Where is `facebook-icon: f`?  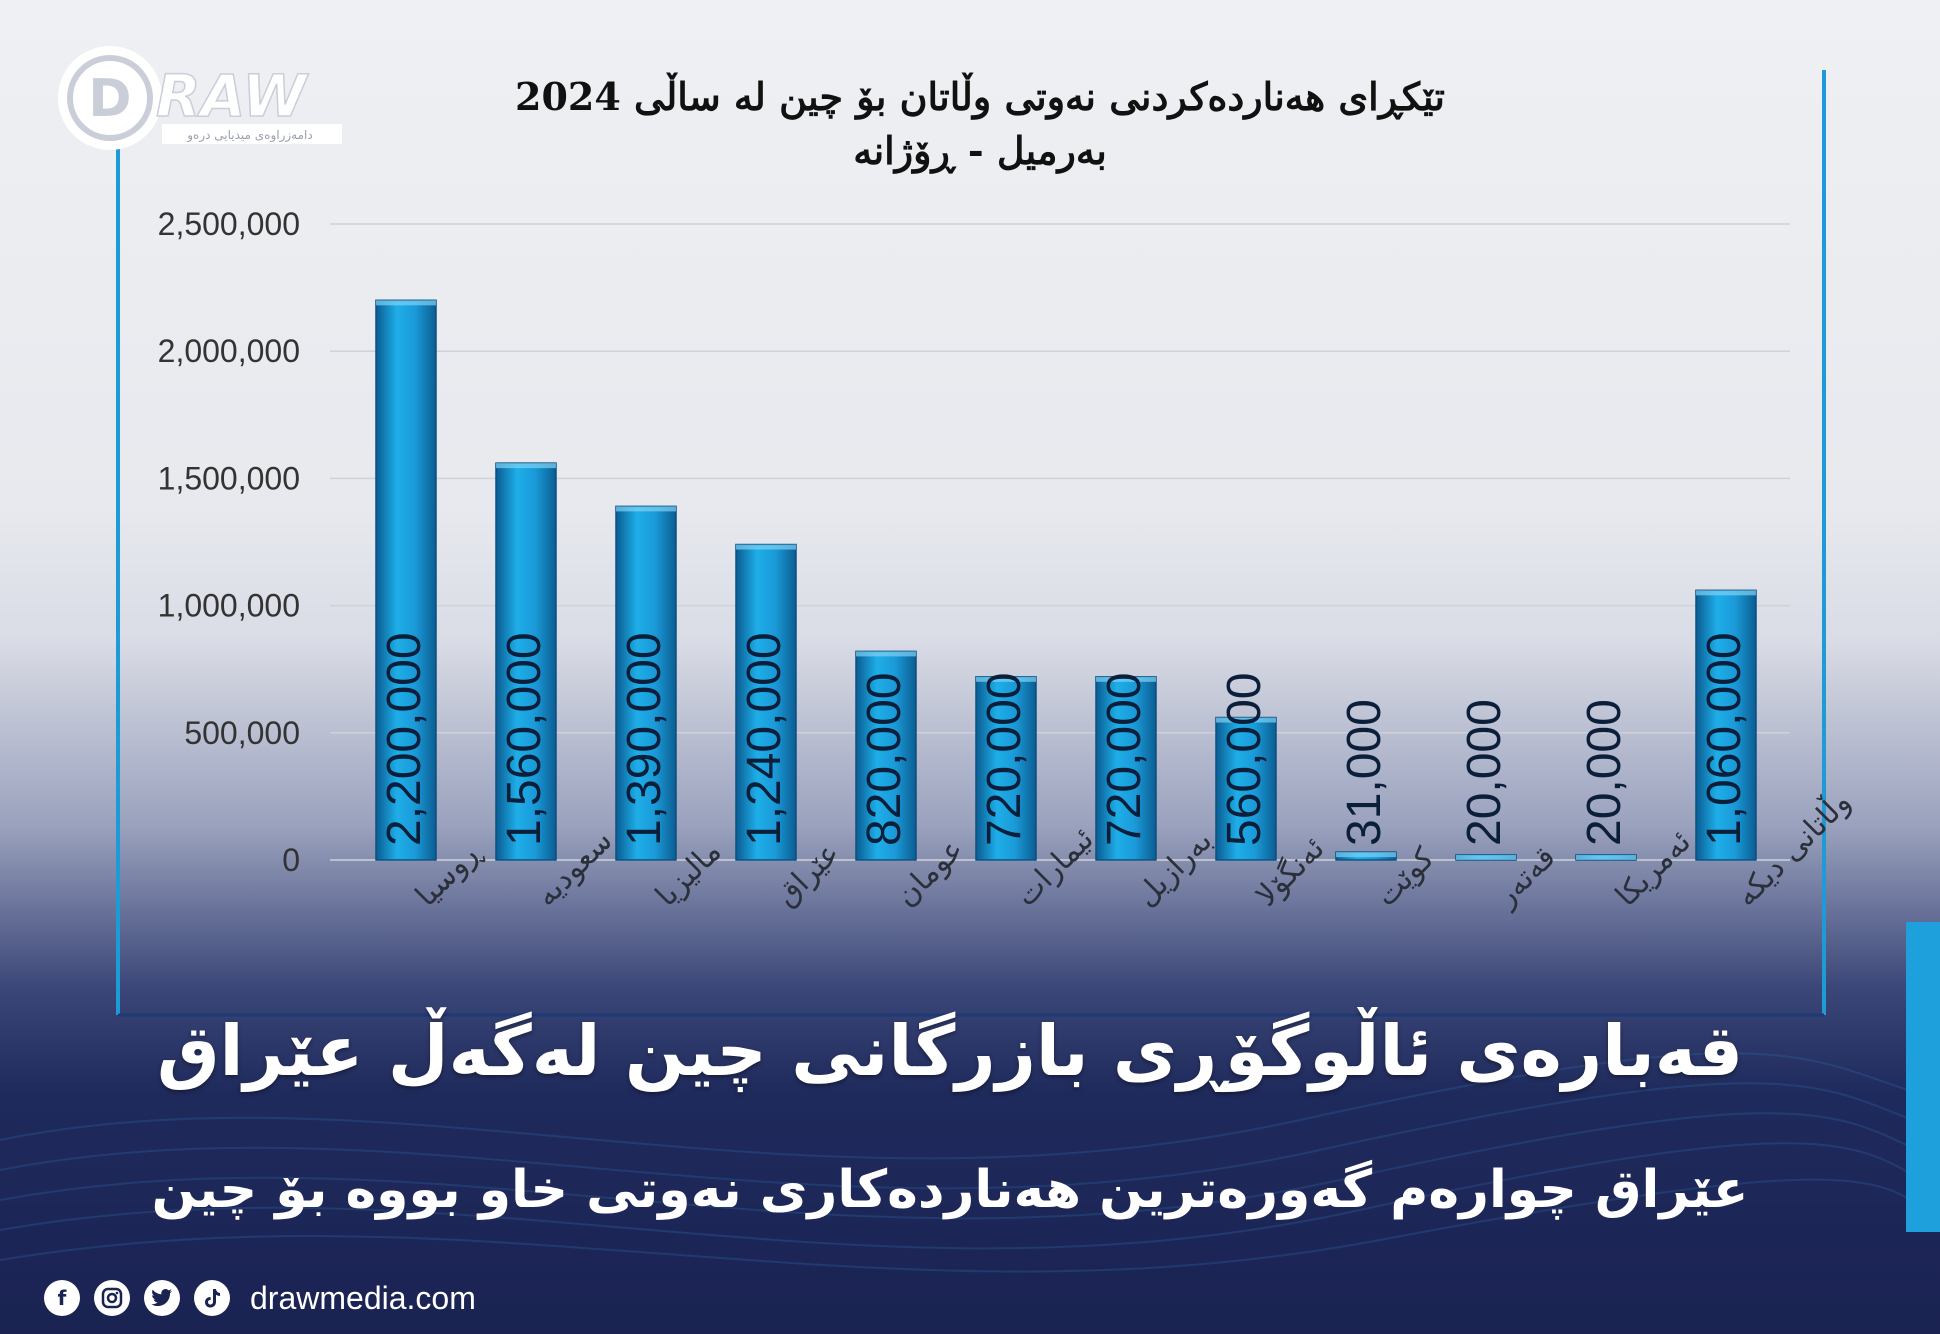 facebook-icon: f is located at coordinates (62, 1298).